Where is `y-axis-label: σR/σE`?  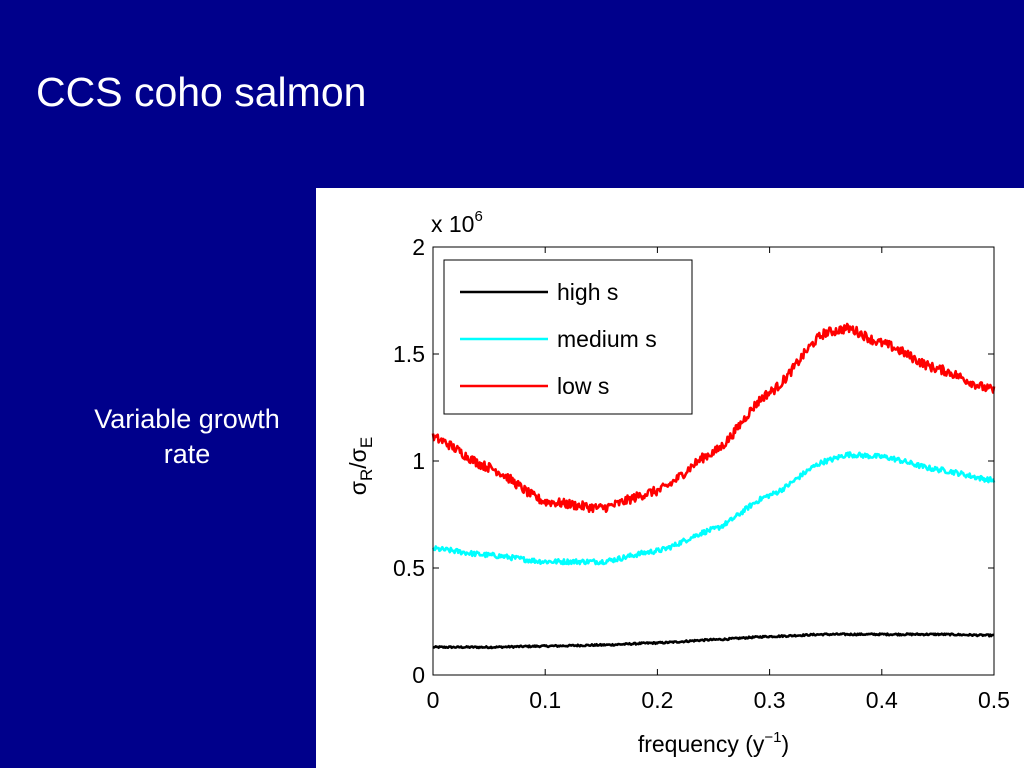
y-axis-label: σR/σE is located at coordinates (360, 466).